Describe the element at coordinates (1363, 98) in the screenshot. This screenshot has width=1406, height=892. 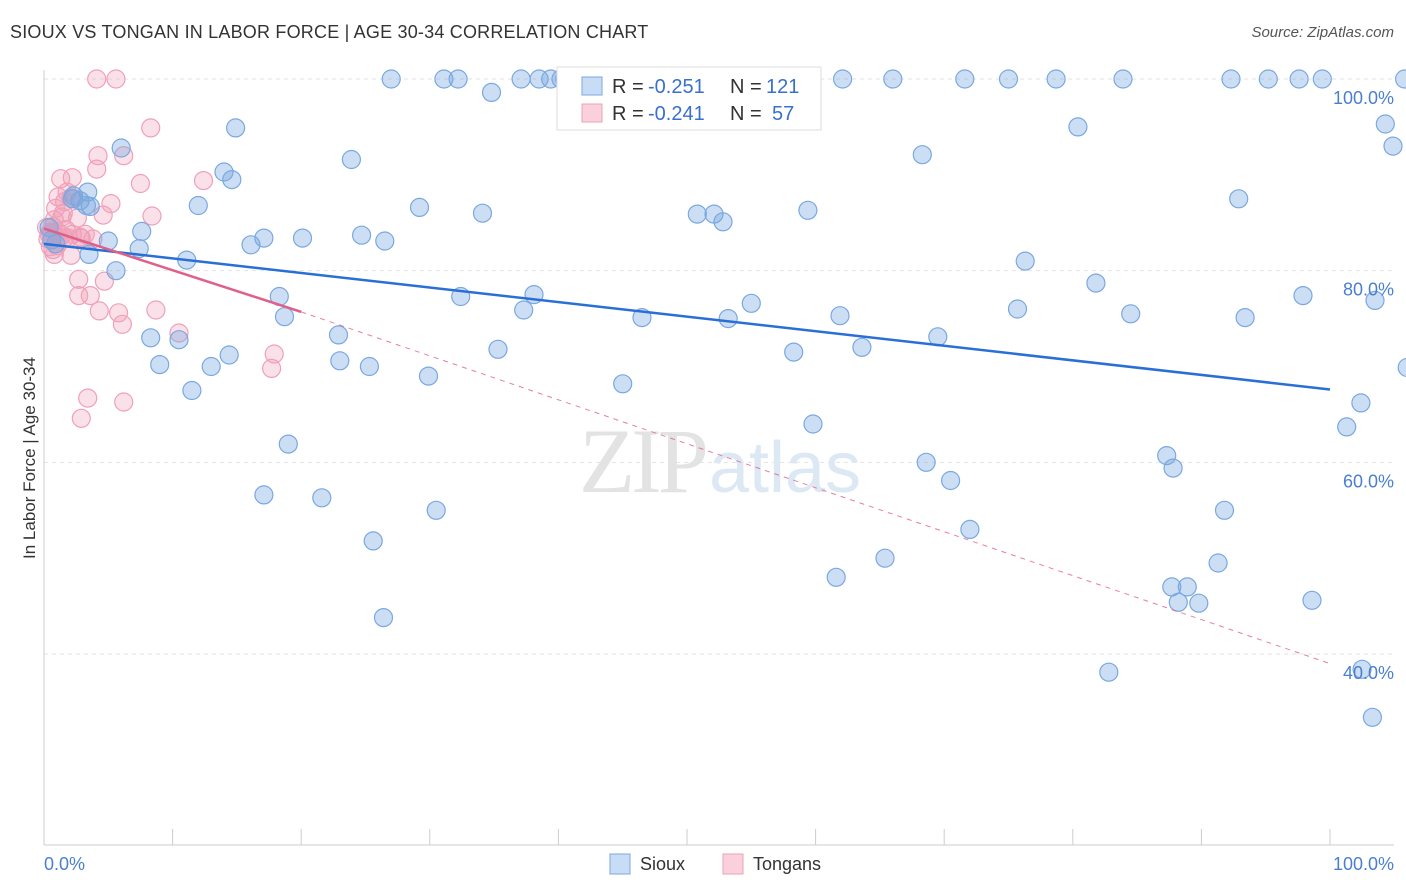
I see `y-tick-label-100: 100.0%` at that location.